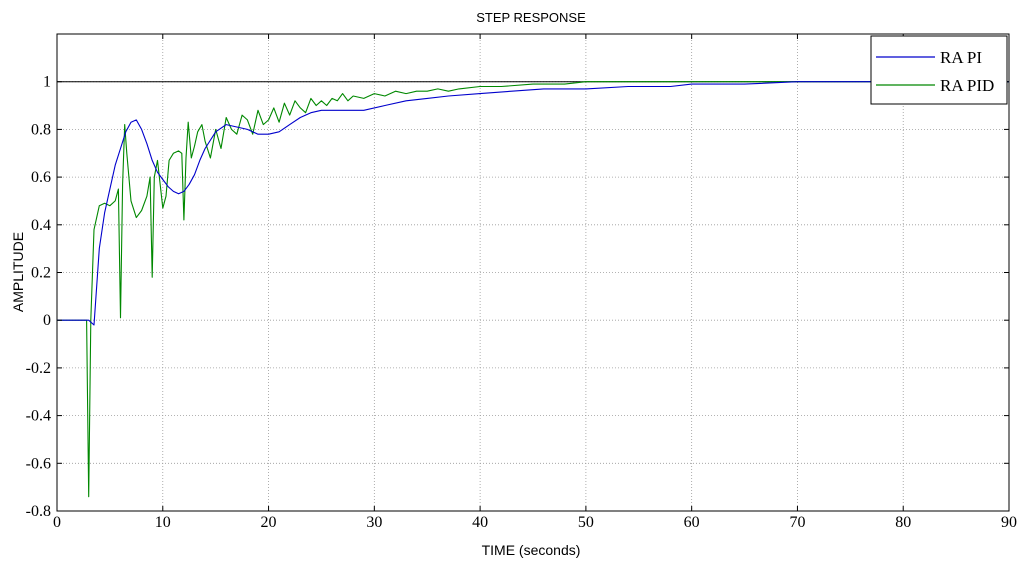 Image resolution: width=1021 pixels, height=562 pixels. I want to click on y-tick-label: -0.4, so click(38, 416).